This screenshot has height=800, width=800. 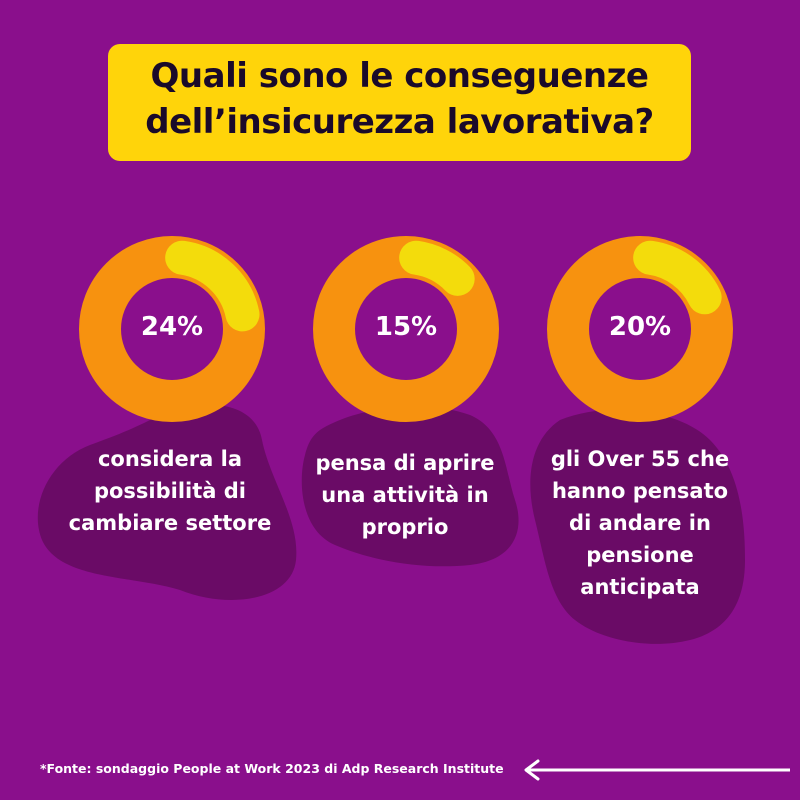 What do you see at coordinates (399, 76) in the screenshot?
I see `page-title-line-1: Quali sono le conseguenze` at bounding box center [399, 76].